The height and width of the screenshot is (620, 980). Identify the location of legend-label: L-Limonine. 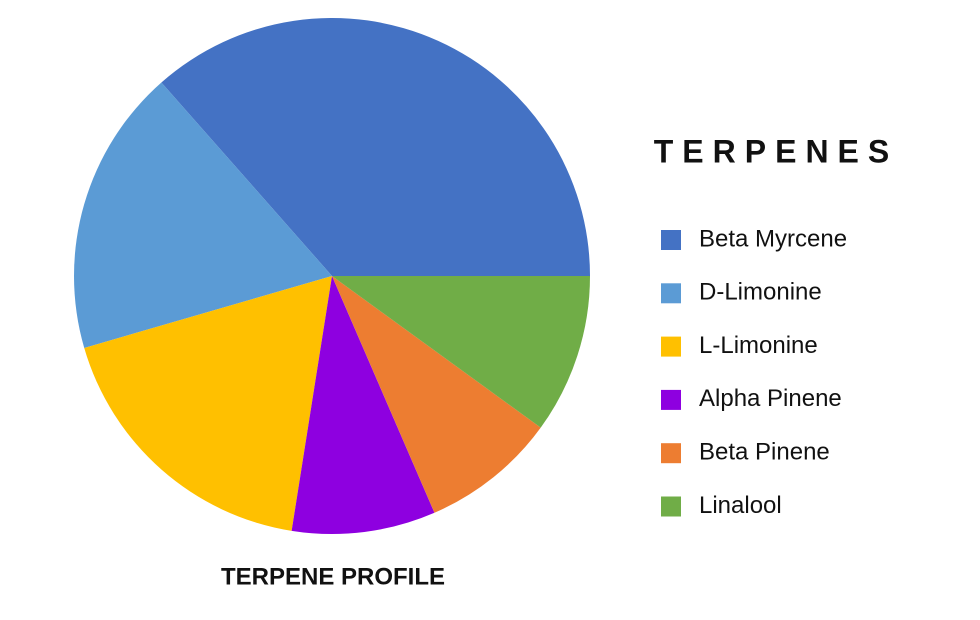
(758, 345).